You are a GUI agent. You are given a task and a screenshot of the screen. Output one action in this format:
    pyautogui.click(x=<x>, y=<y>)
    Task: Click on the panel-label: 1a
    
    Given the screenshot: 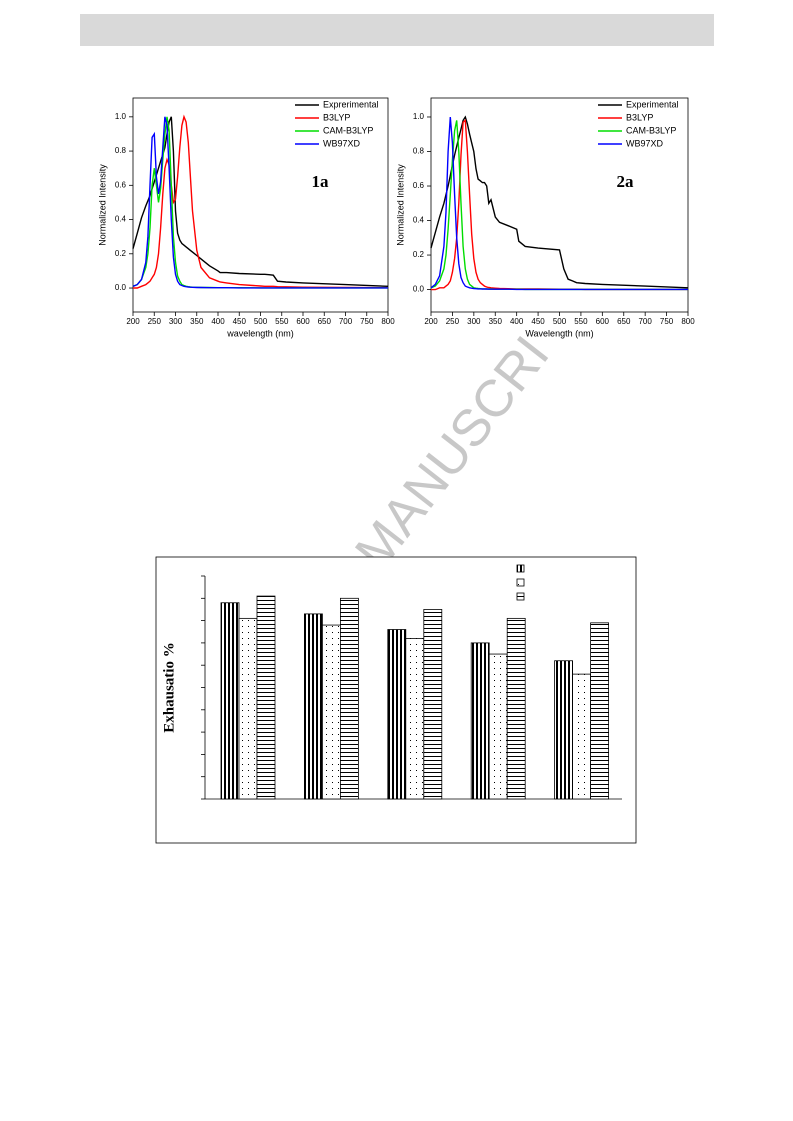 What is the action you would take?
    pyautogui.click(x=321, y=181)
    